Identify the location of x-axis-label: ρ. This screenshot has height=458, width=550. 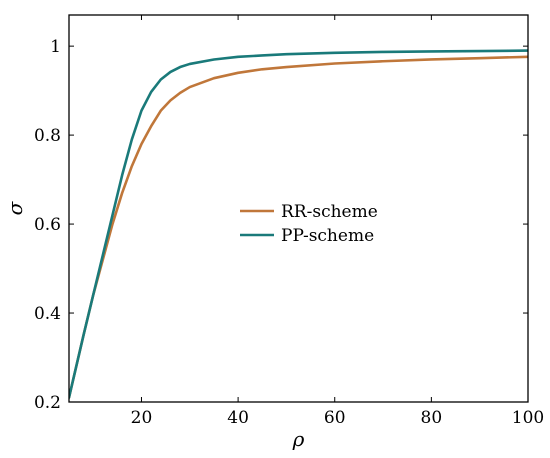
(298, 439).